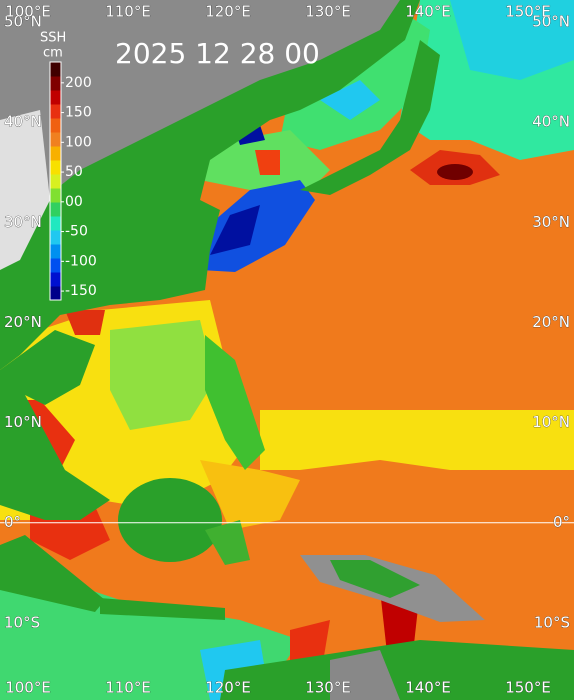 The width and height of the screenshot is (574, 700). What do you see at coordinates (81, 291) in the screenshot?
I see `colorbar-tick-label: -150` at bounding box center [81, 291].